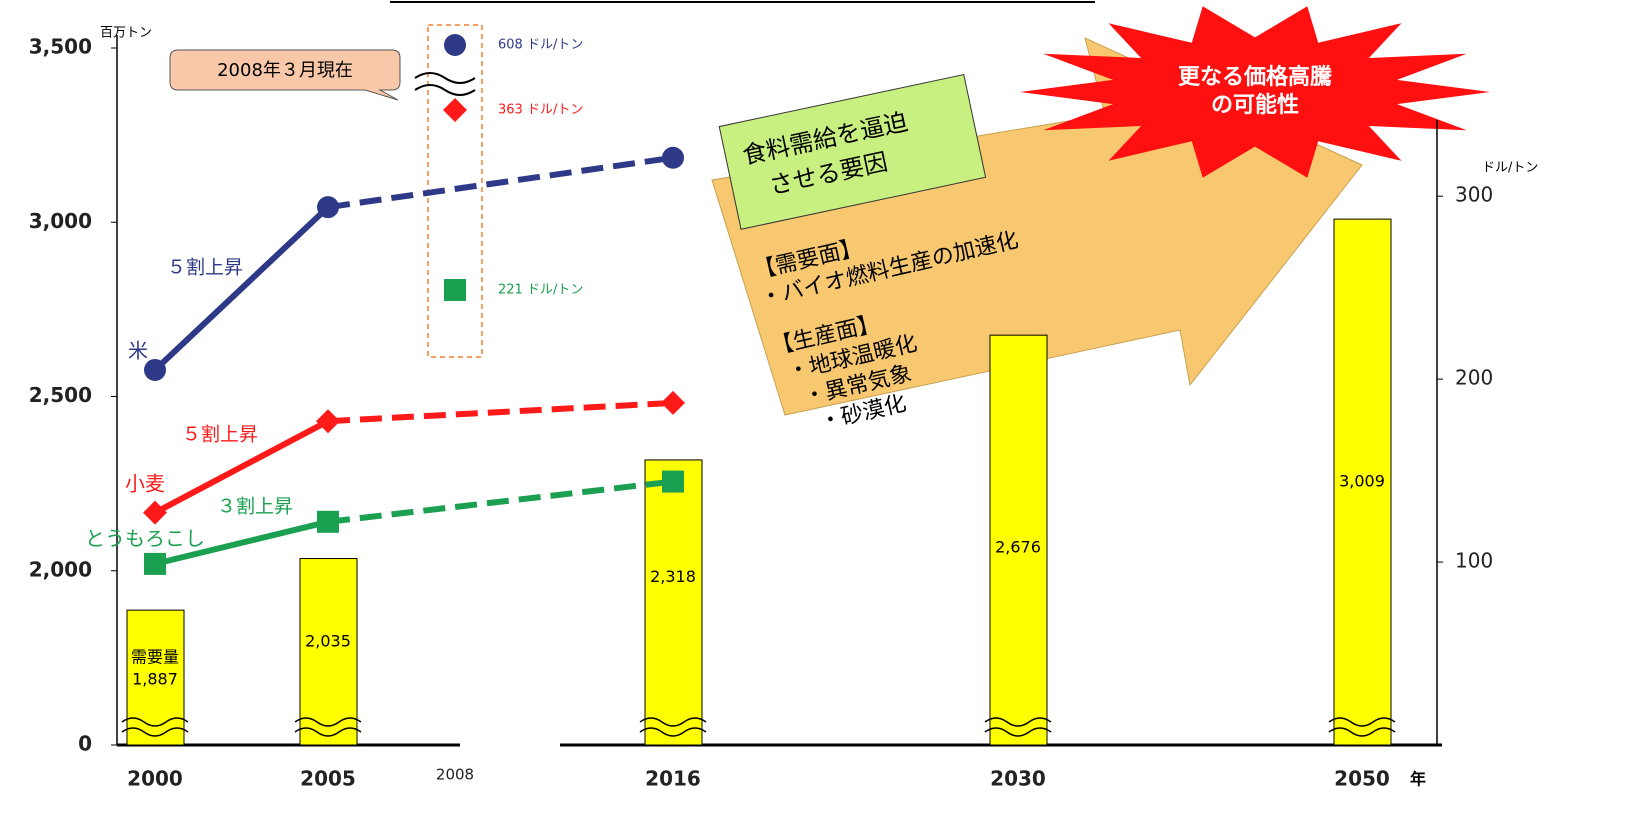 This screenshot has width=1649, height=831. I want to click on x-tick-label: 2000, so click(155, 779).